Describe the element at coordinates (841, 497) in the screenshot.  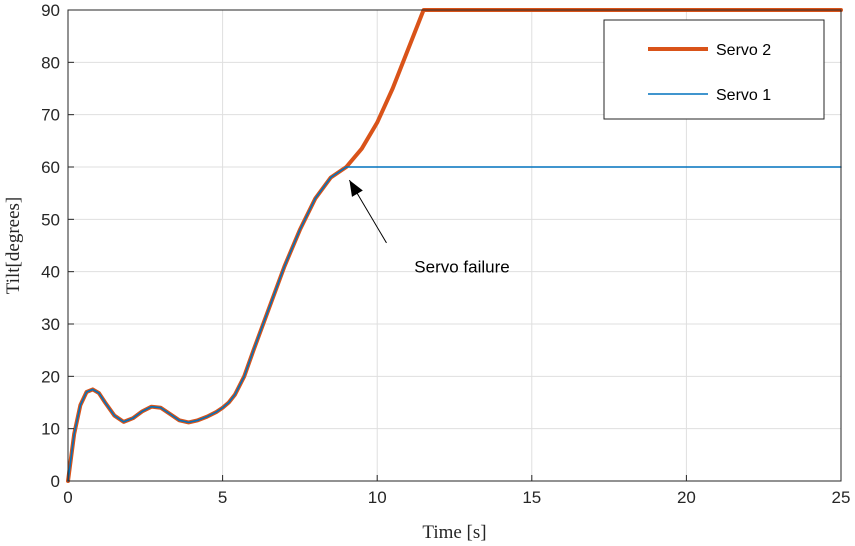
I see `x-tick-label: 25` at that location.